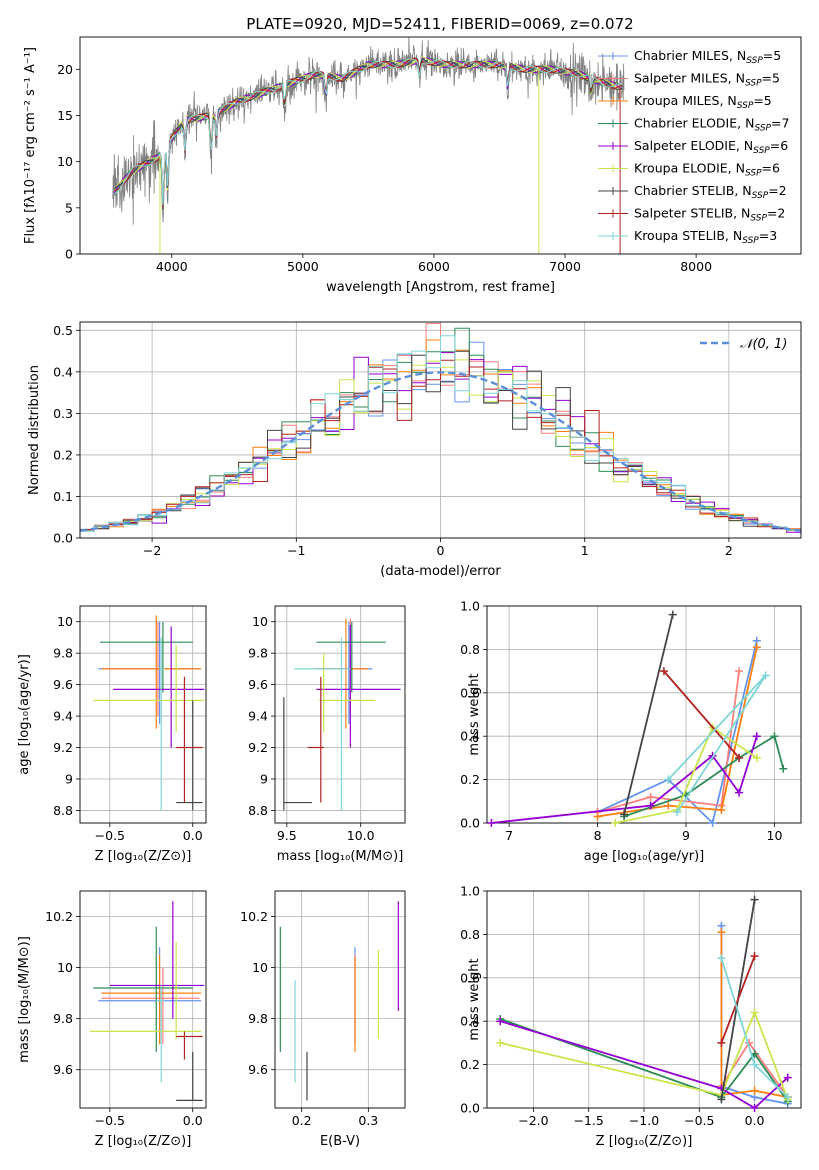 Image resolution: width=819 pixels, height=1170 pixels. What do you see at coordinates (738, 999) in the screenshot?
I see `weight-series-salp_stelib` at bounding box center [738, 999].